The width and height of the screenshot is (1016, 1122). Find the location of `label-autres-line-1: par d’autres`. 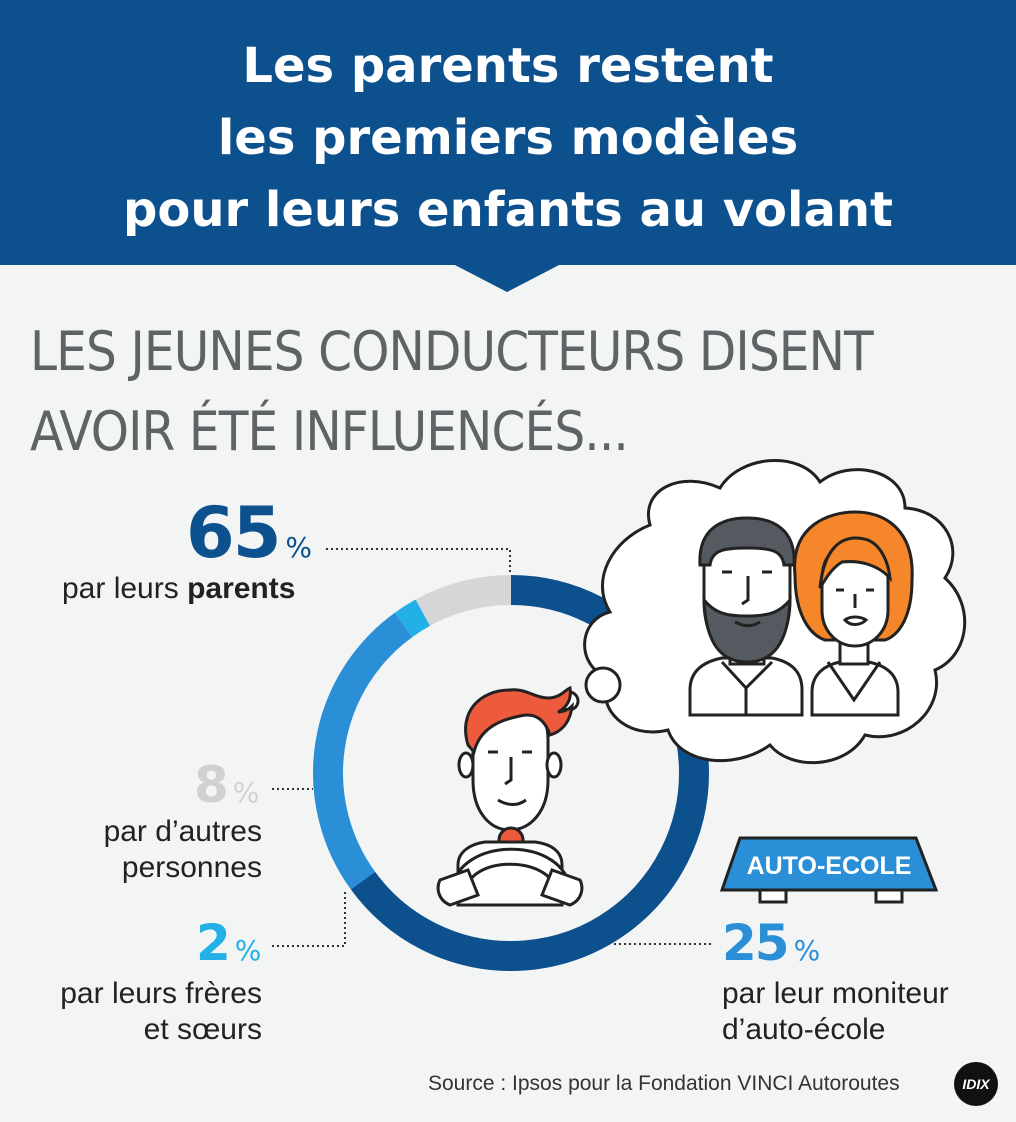

label-autres-line-1: par d’autres is located at coordinates (182, 831).